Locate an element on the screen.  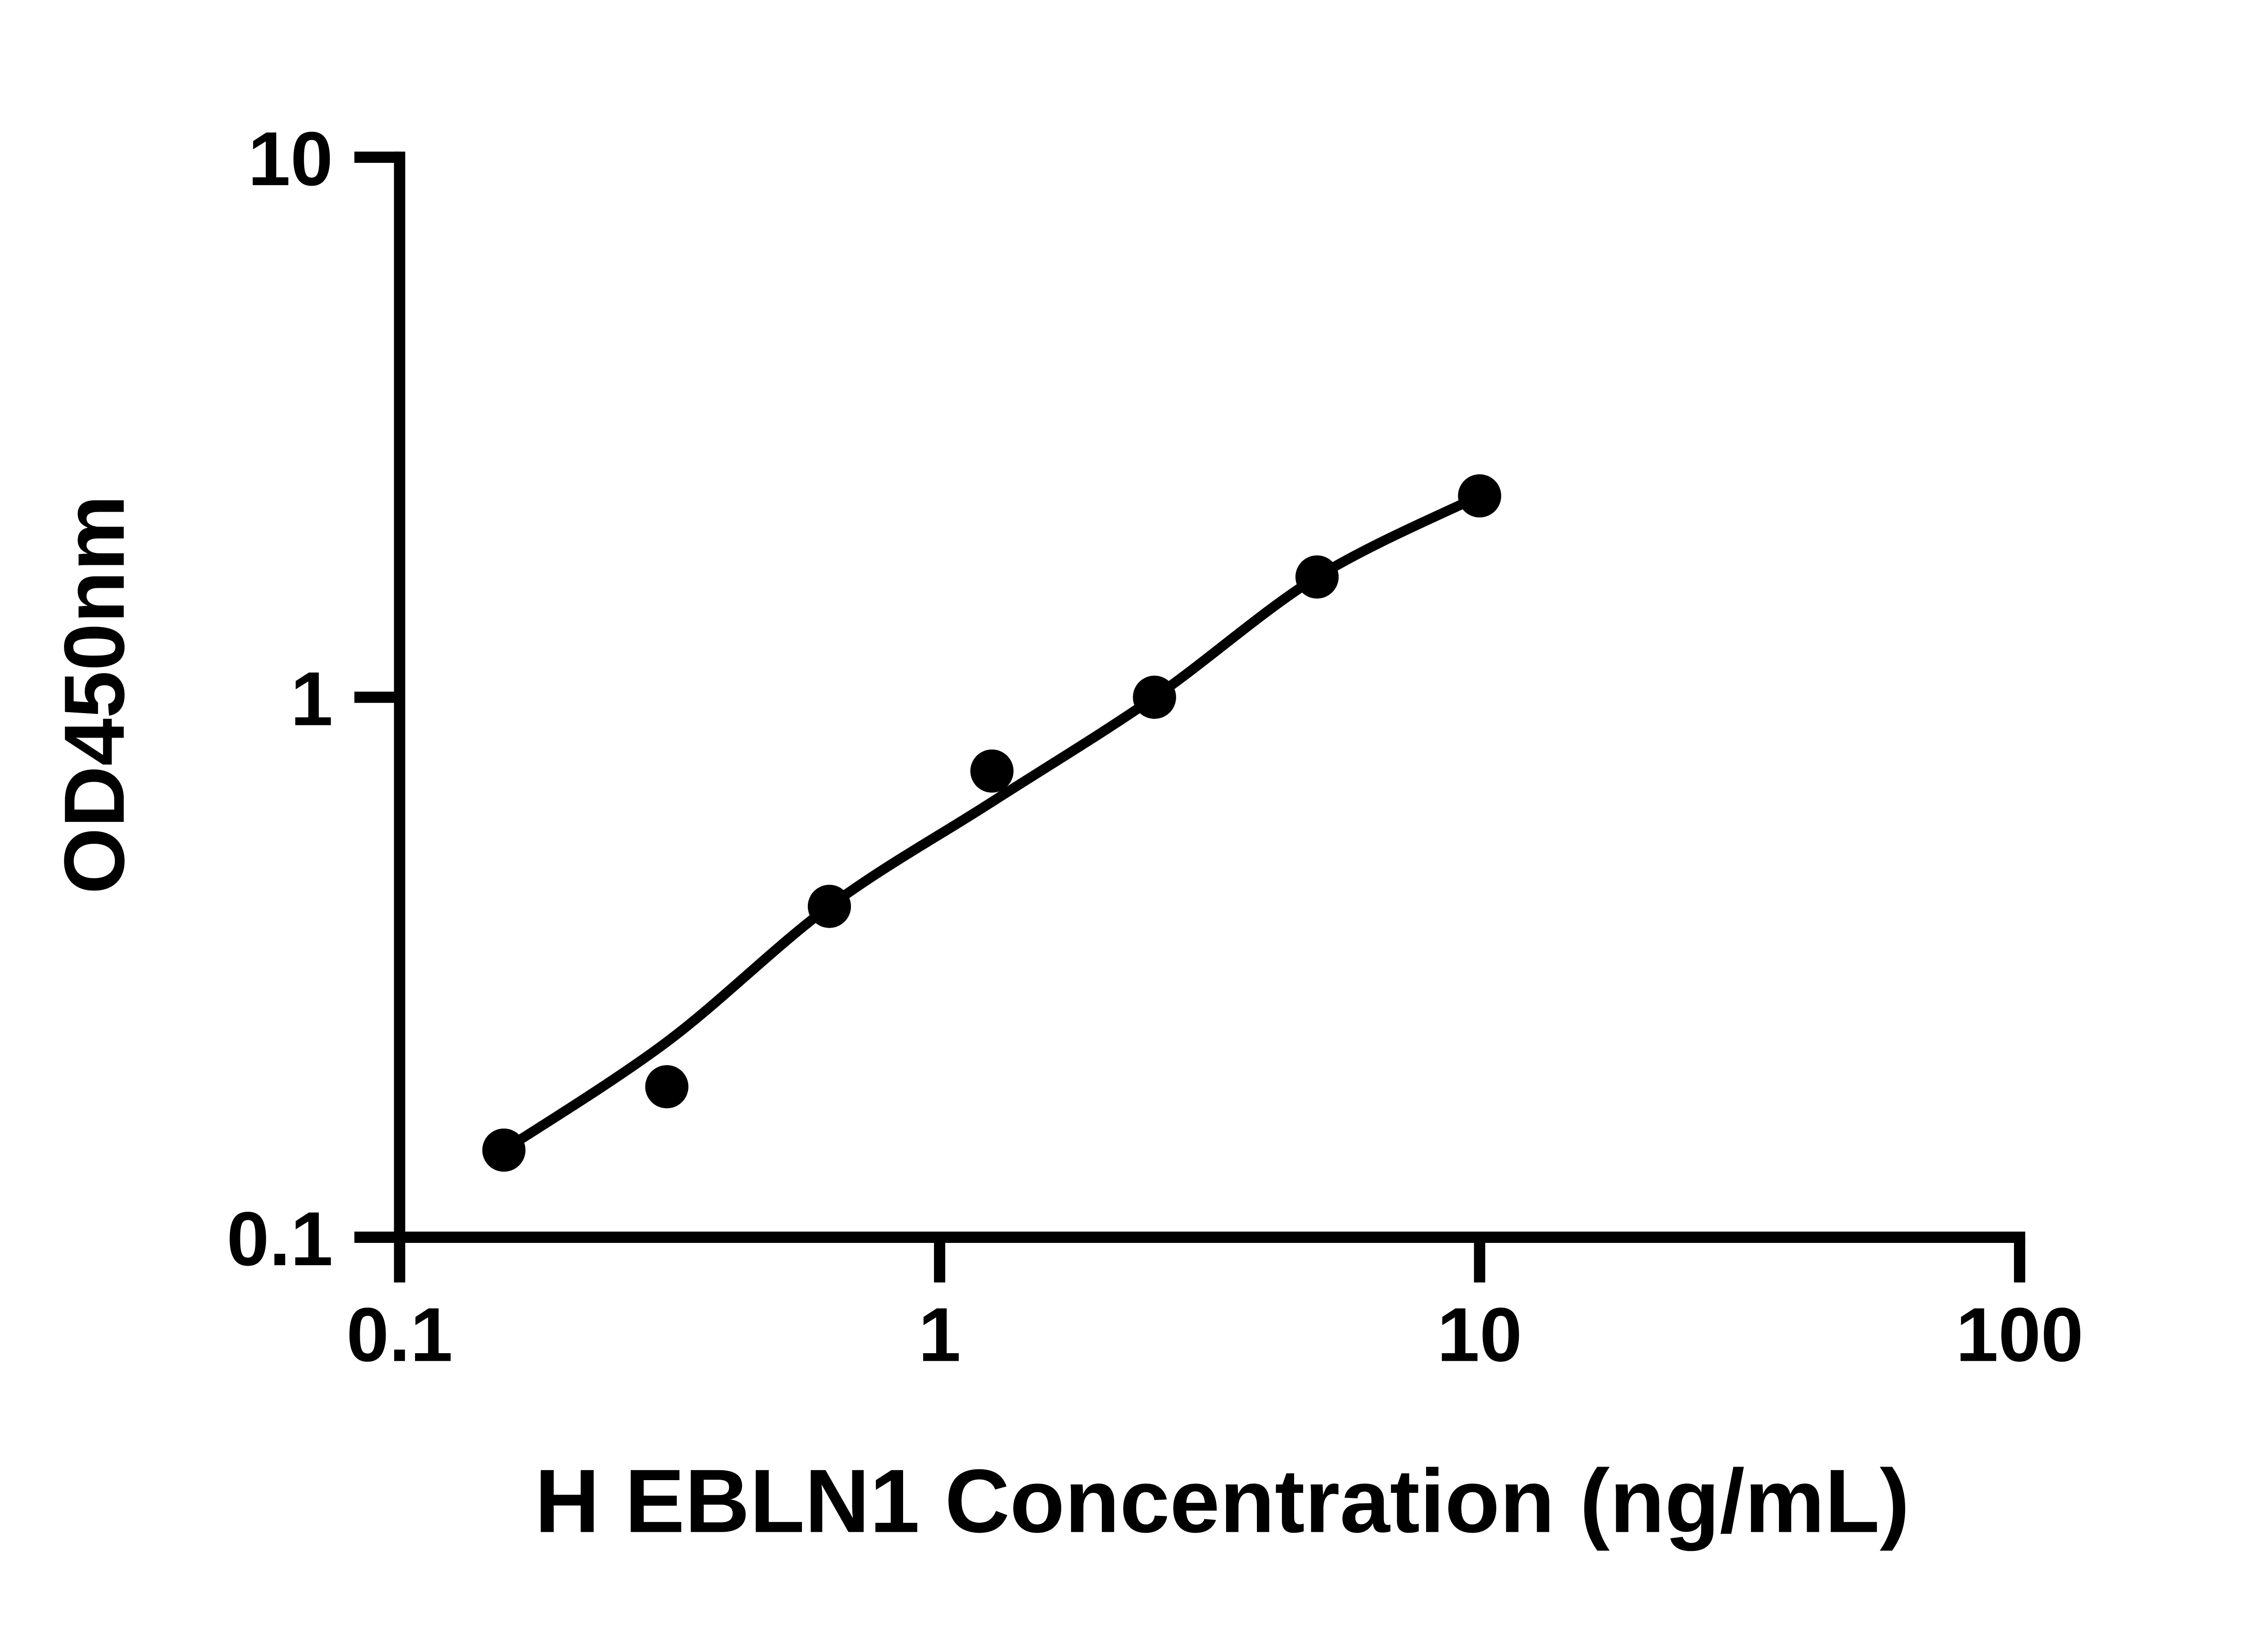
x-tick-label: 1 is located at coordinates (940, 1334).